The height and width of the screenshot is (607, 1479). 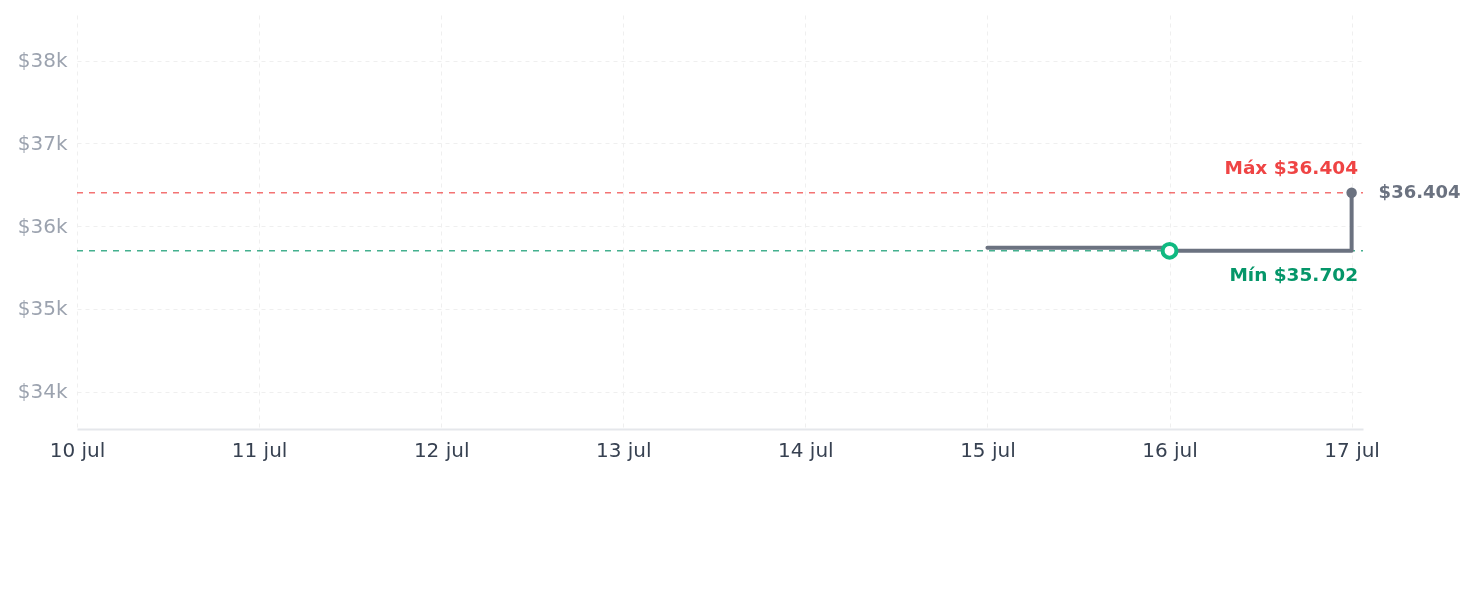 What do you see at coordinates (441, 449) in the screenshot?
I see `x-tick-label: 12 jul` at bounding box center [441, 449].